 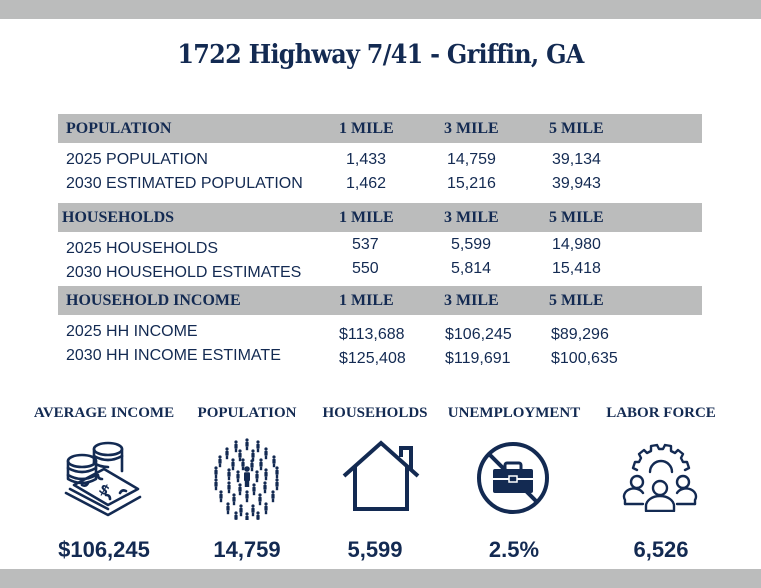 What do you see at coordinates (104, 549) in the screenshot?
I see `stat-value: $106,245` at bounding box center [104, 549].